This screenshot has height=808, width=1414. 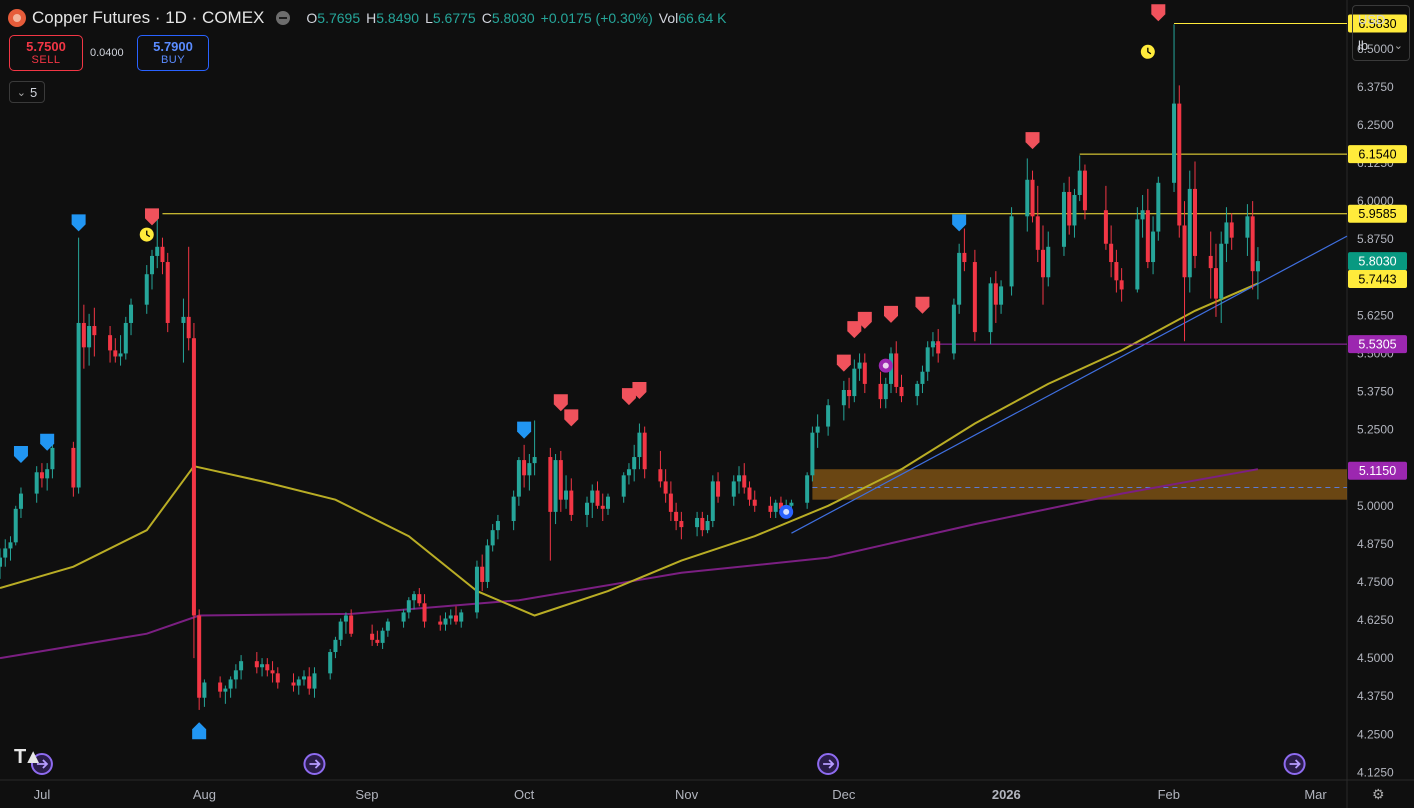 I want to click on unit-select: lb ⌄, so click(x=1381, y=45).